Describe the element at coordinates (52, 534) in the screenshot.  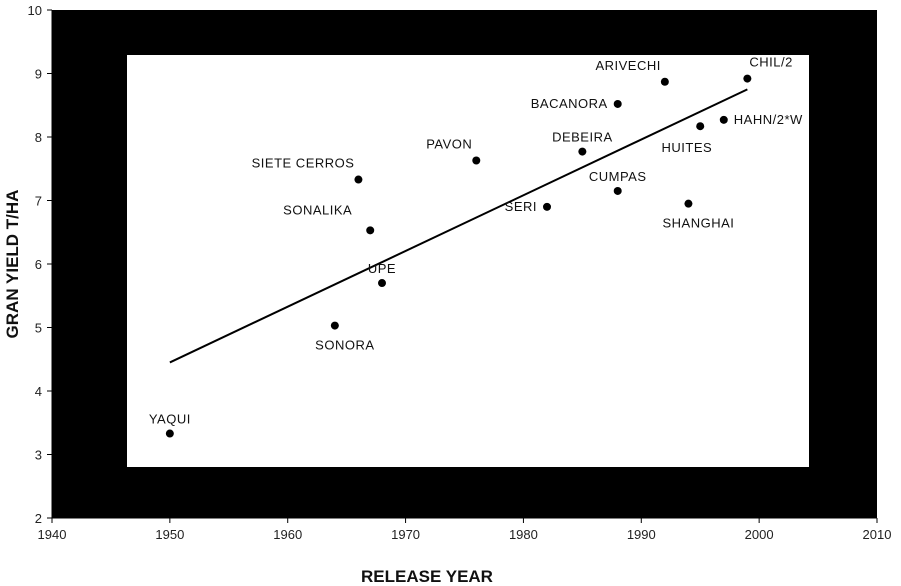
I see `x-tick-label: 1940` at that location.